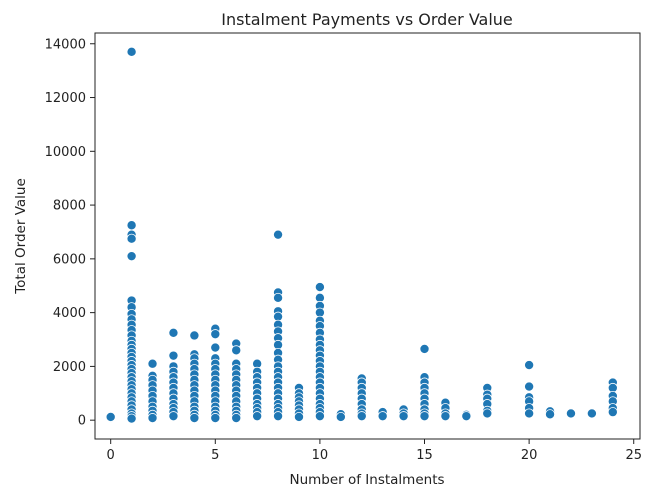 This screenshot has width=660, height=500. What do you see at coordinates (70, 233) in the screenshot?
I see `y-axis: 0 2000 4000 6000 8000 10000 12000 14000` at bounding box center [70, 233].